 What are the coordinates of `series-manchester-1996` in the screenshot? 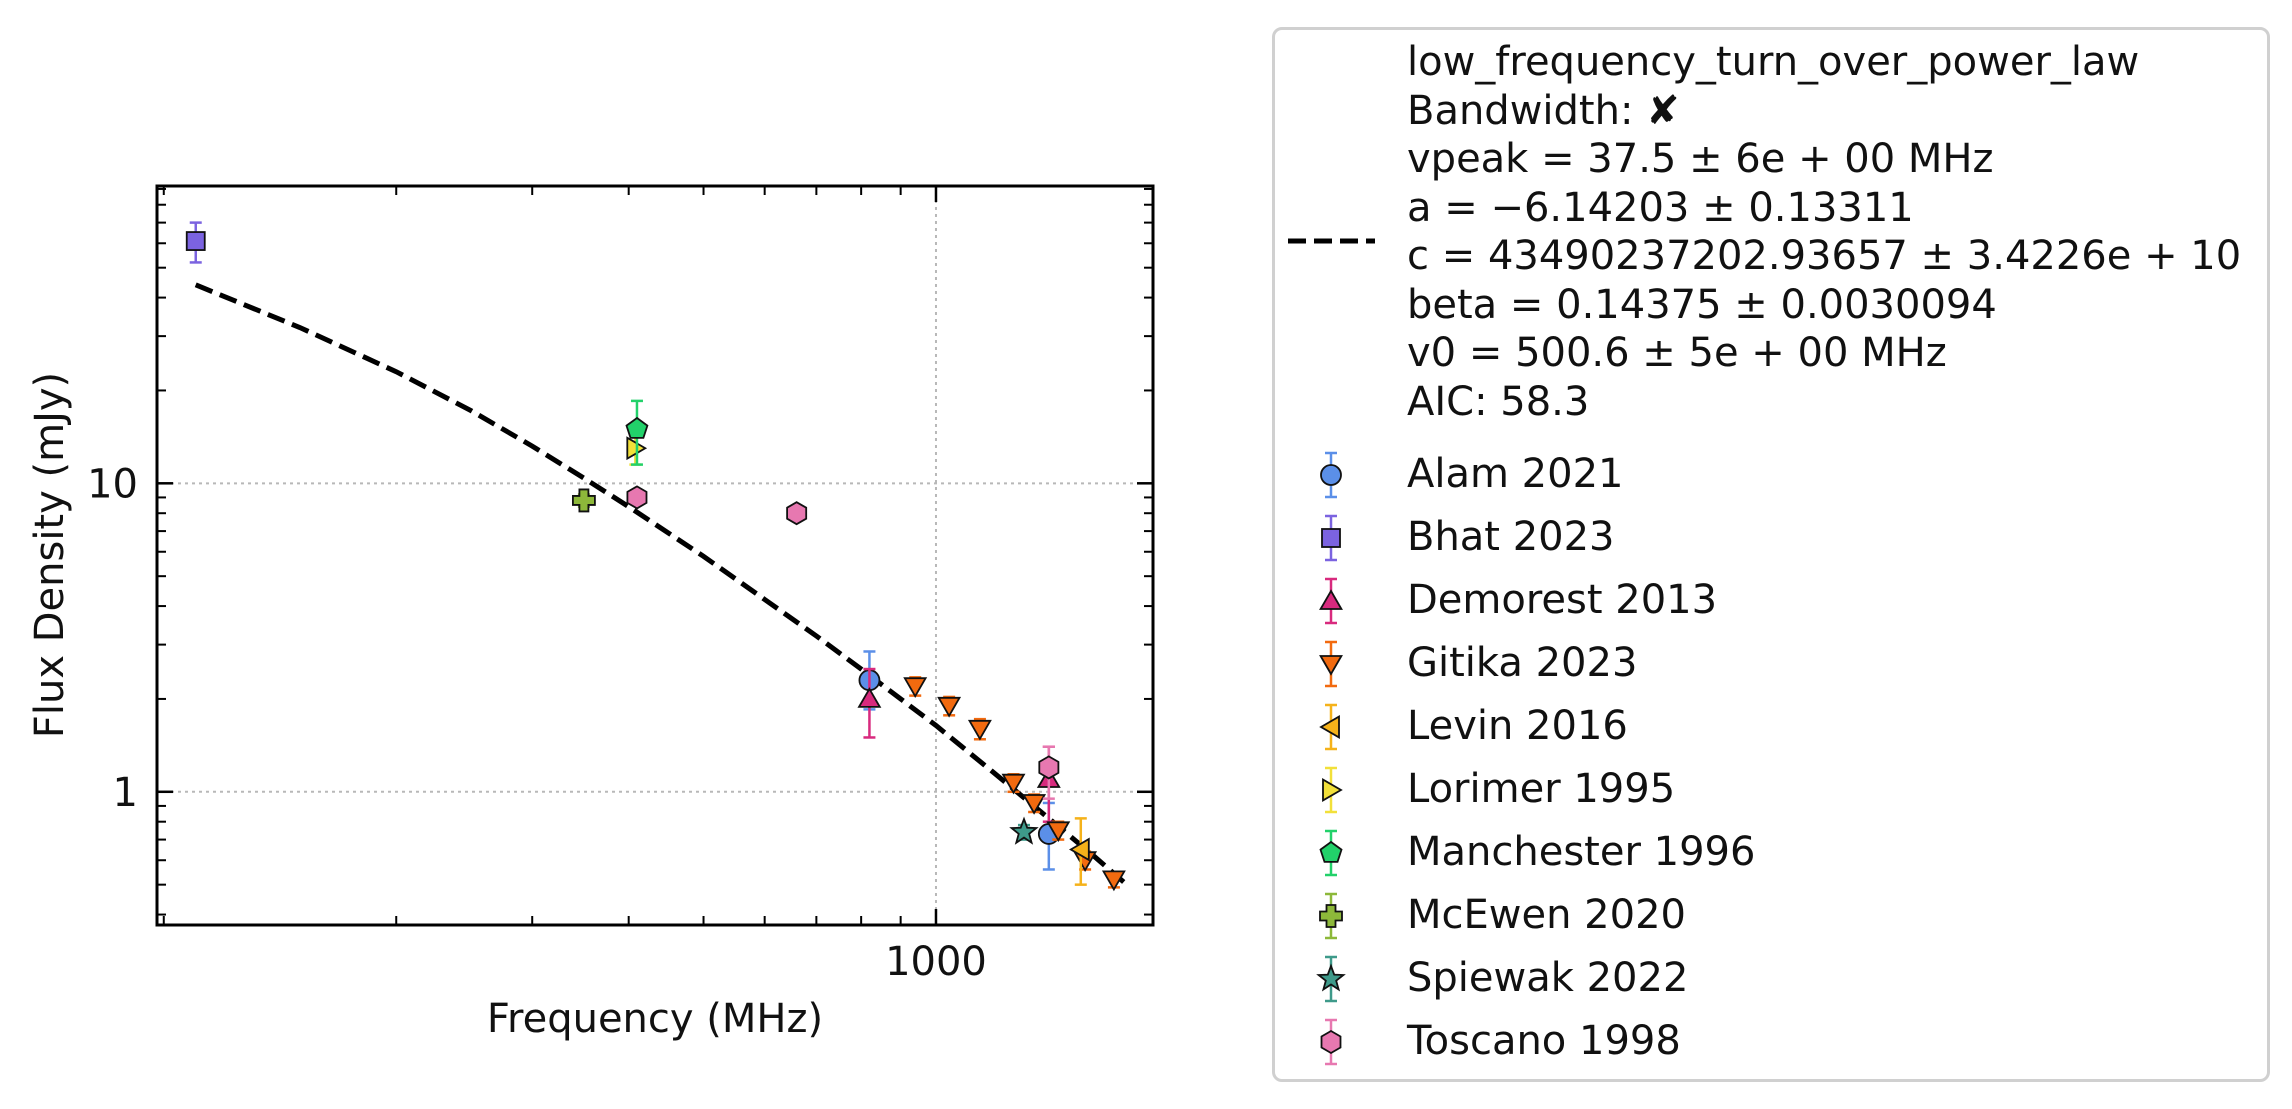 It's located at (637, 432).